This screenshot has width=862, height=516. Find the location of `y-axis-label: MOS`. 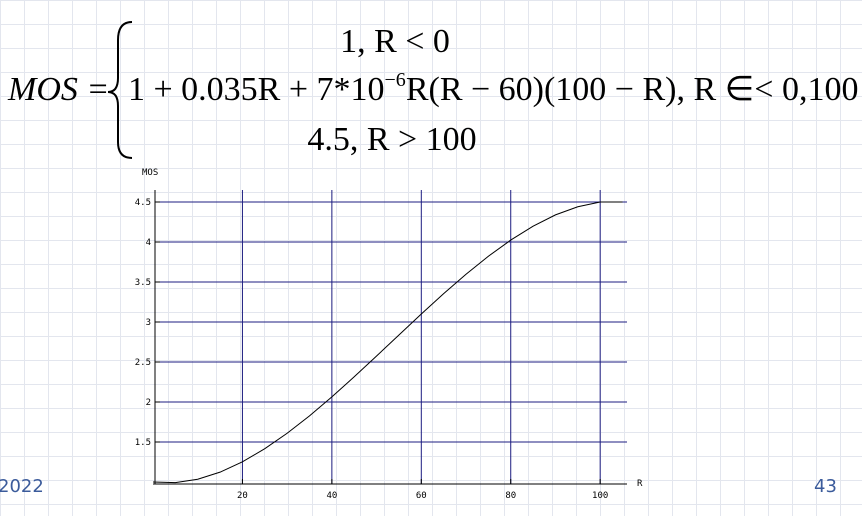

y-axis-label: MOS is located at coordinates (150, 173).